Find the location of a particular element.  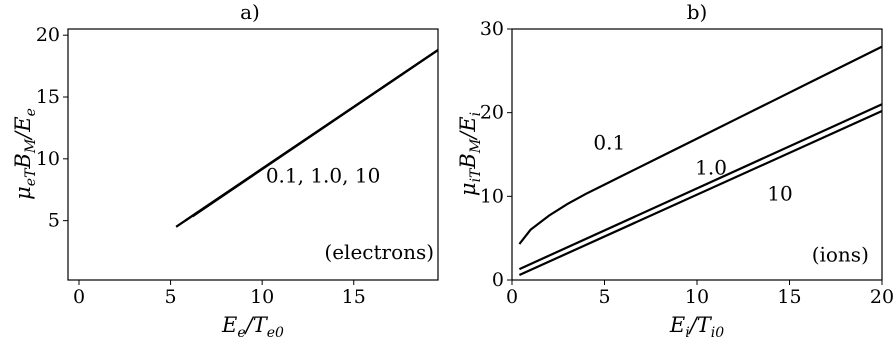

panel-a-title: a) is located at coordinates (250, 12).